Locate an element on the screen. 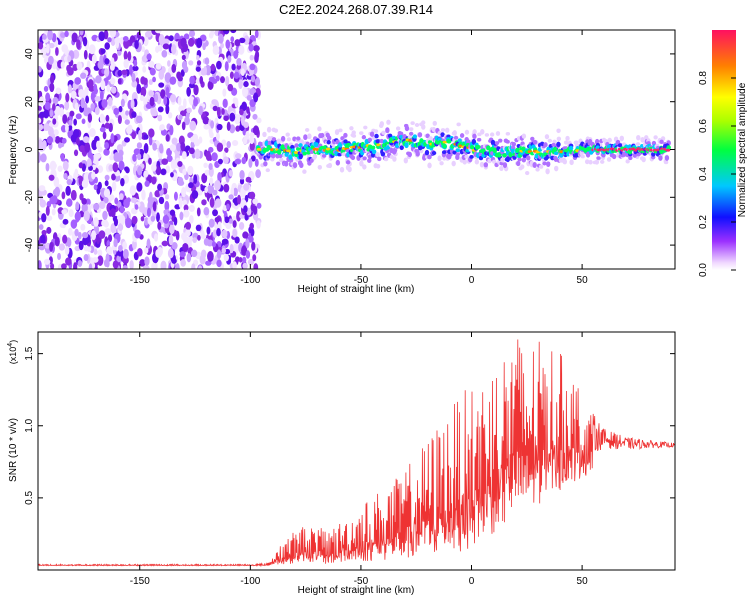  colorbar-tick-label: 0.4 is located at coordinates (703, 174).